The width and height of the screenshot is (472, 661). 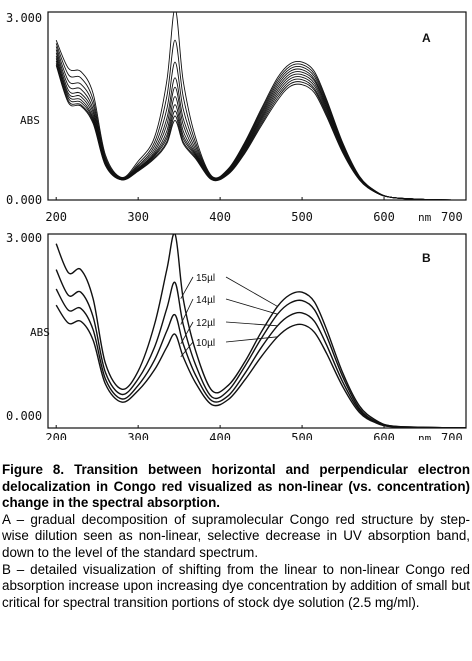 What do you see at coordinates (426, 38) in the screenshot?
I see `panel-label-a: A` at bounding box center [426, 38].